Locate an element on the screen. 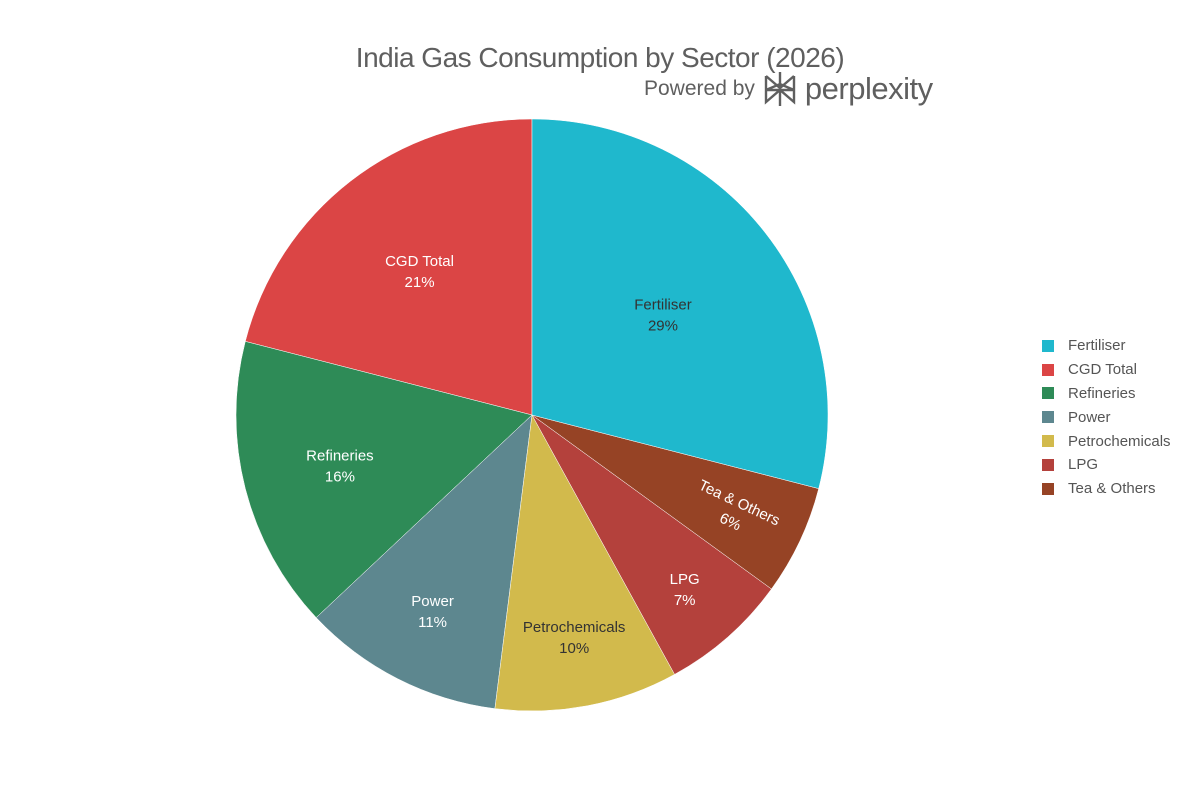  pie-slice-cgd-total is located at coordinates (388, 267).